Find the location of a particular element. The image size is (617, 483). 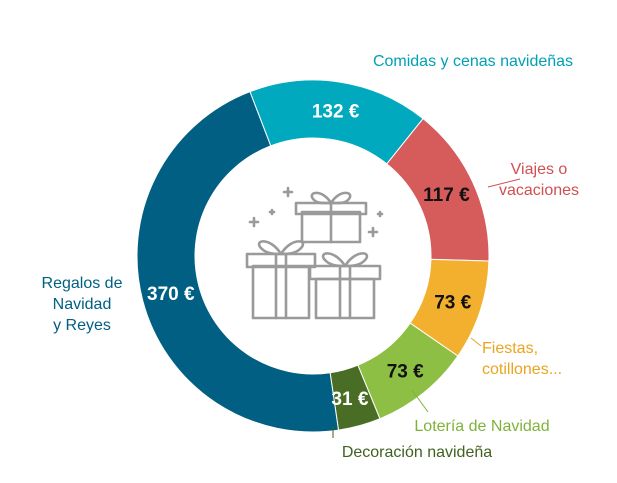

category-label: Comidas y cenas navideñas is located at coordinates (473, 61).